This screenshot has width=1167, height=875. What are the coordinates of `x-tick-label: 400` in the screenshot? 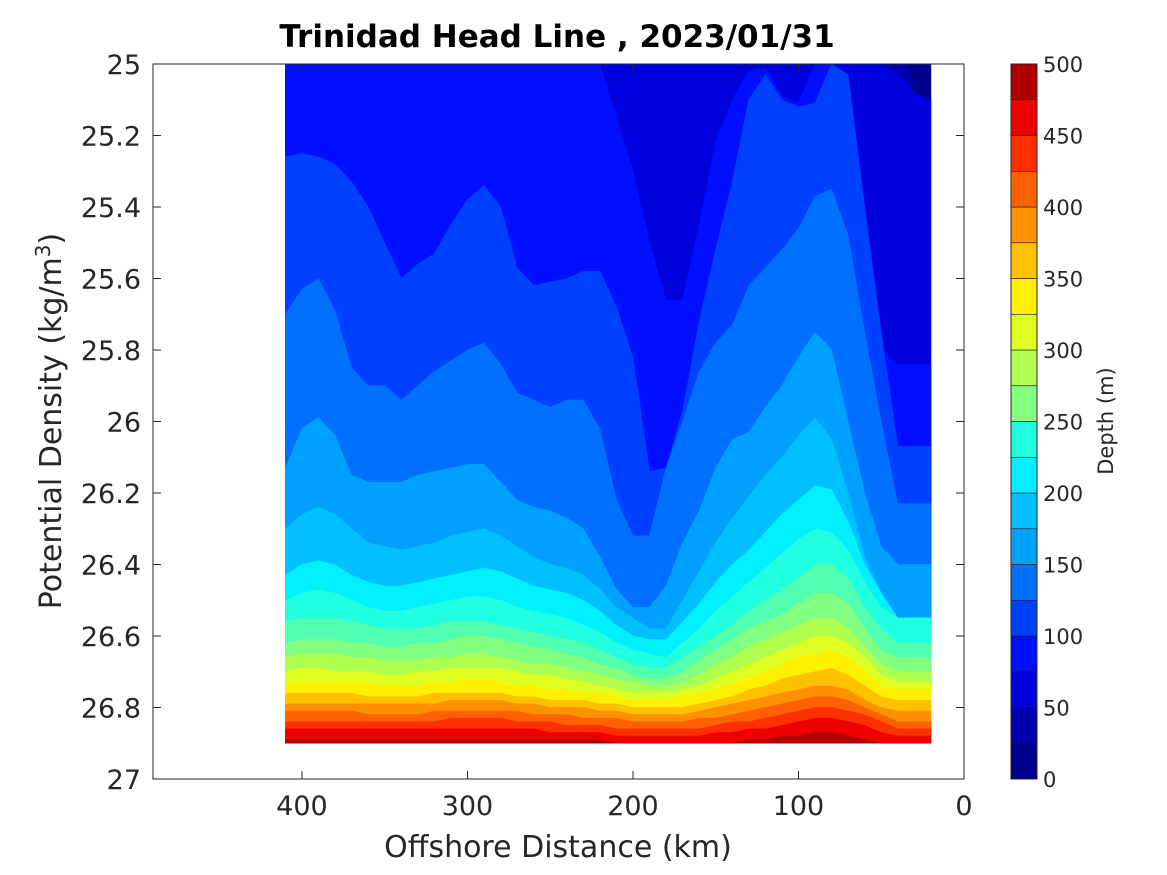 It's located at (302, 806).